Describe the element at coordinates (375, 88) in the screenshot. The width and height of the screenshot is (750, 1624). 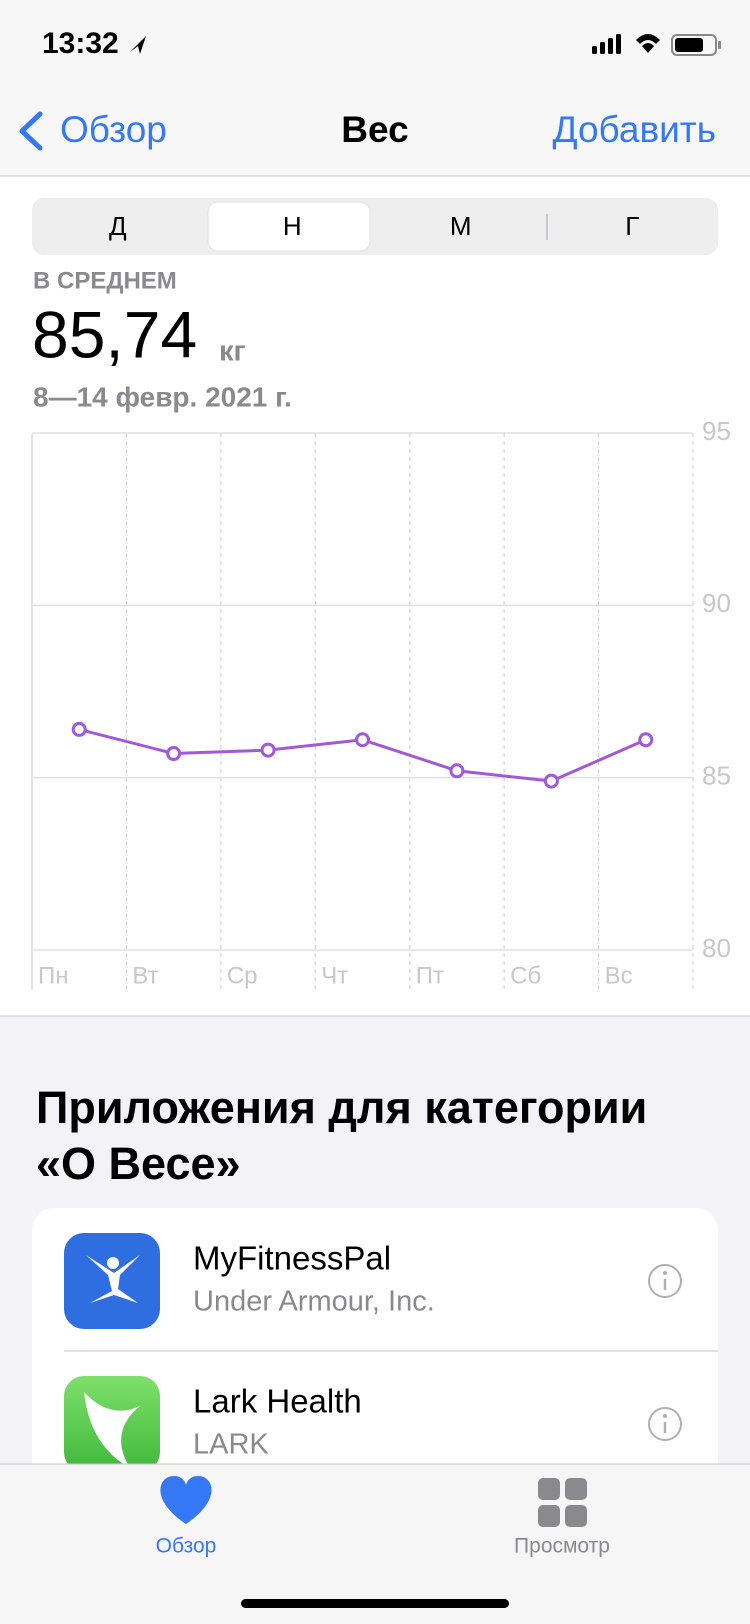
I see `header-background` at that location.